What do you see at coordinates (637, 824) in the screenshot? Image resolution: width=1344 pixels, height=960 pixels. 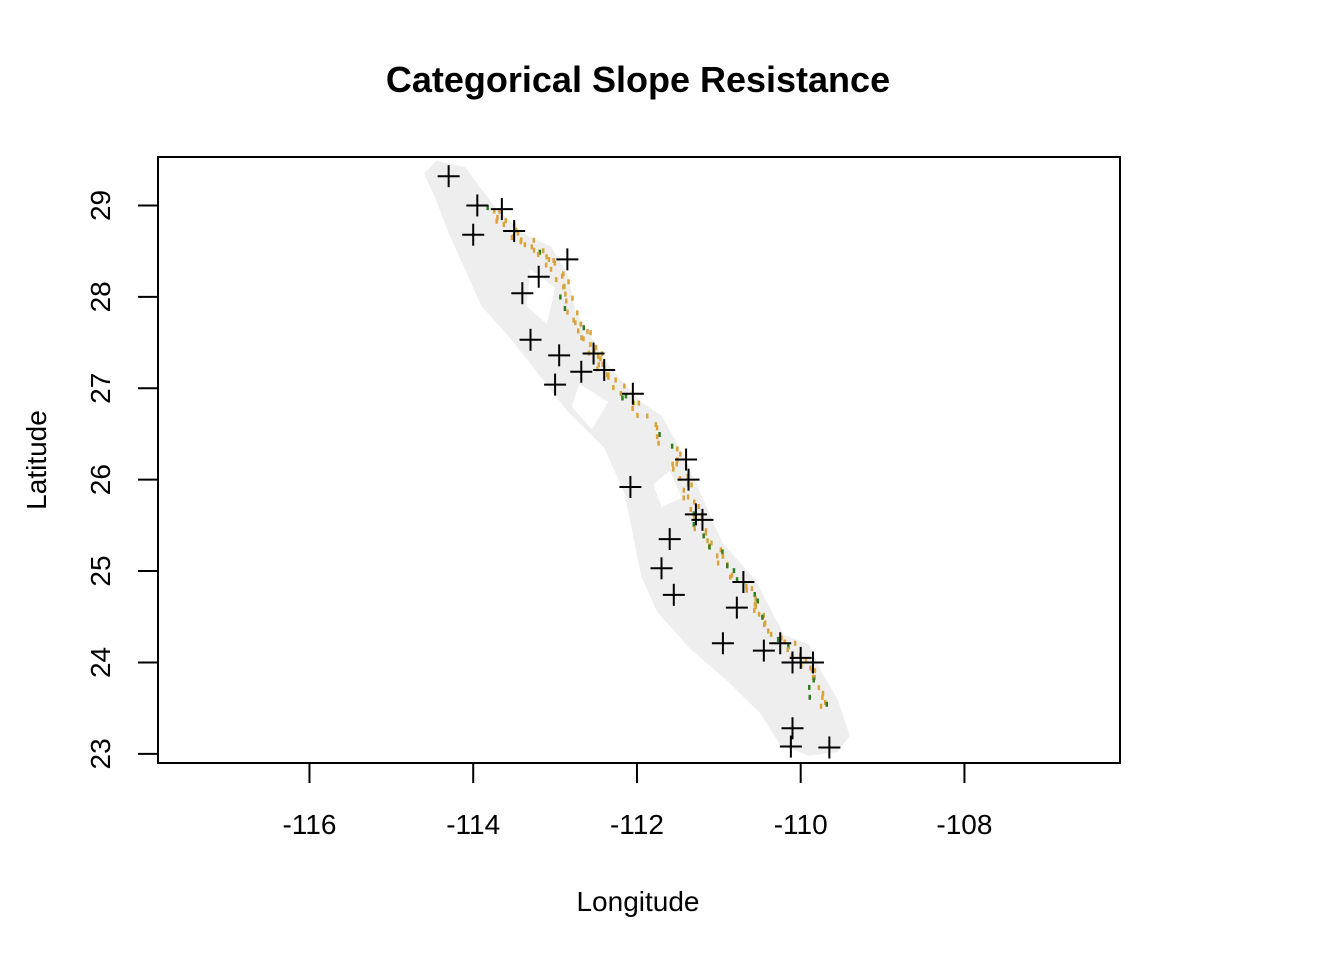 I see `x-tick-label: -112` at bounding box center [637, 824].